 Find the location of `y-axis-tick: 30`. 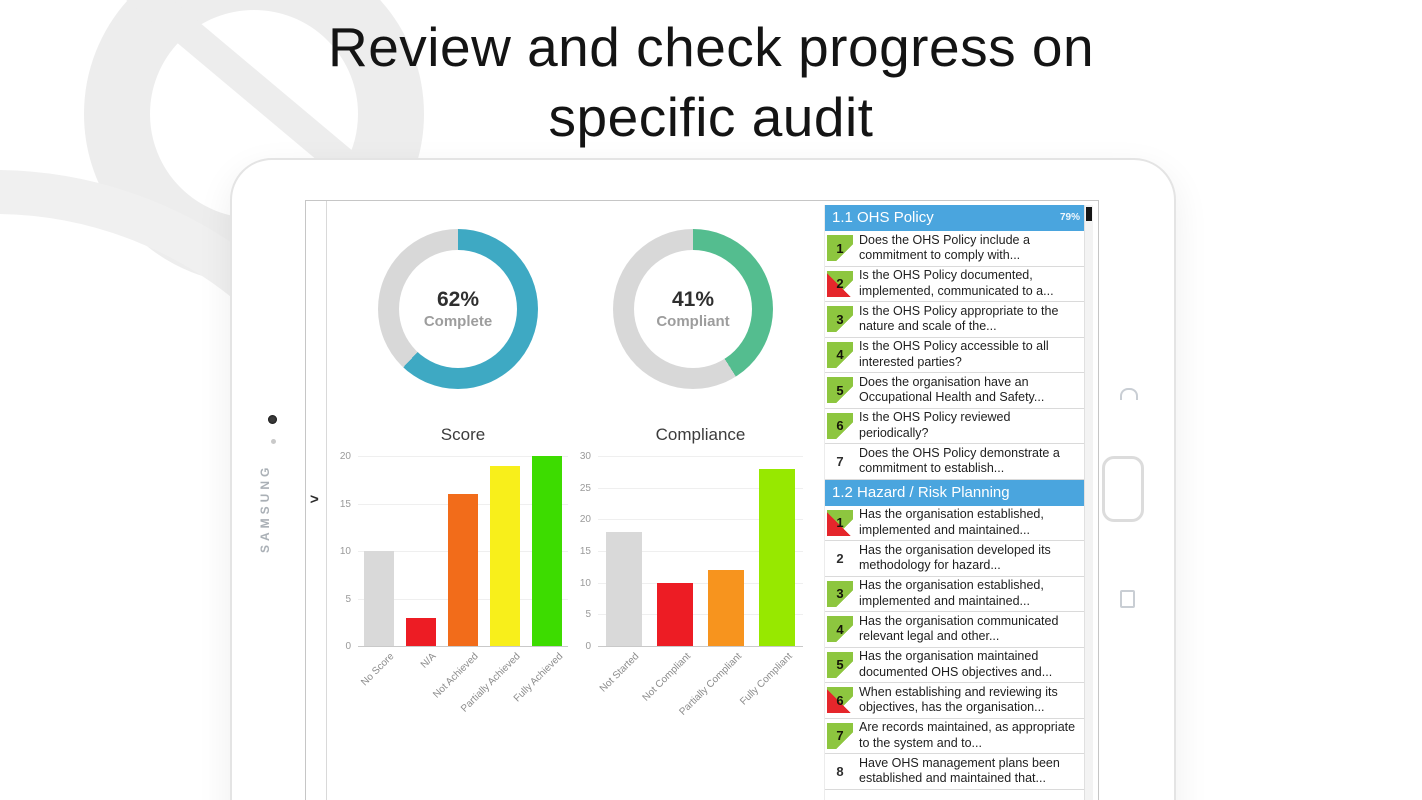

y-axis-tick: 30 is located at coordinates (585, 456).